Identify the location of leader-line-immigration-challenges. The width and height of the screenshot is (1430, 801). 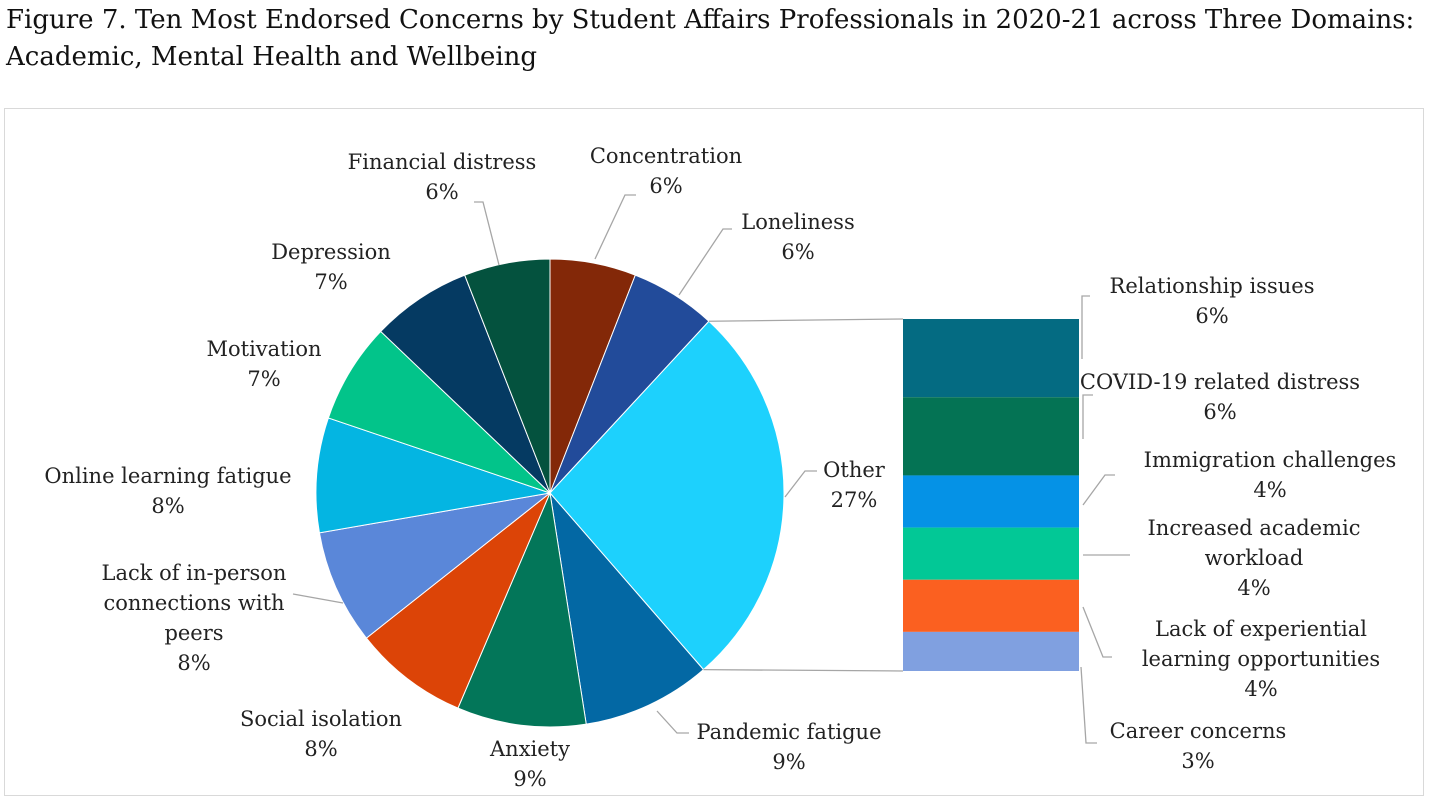
(1098, 490).